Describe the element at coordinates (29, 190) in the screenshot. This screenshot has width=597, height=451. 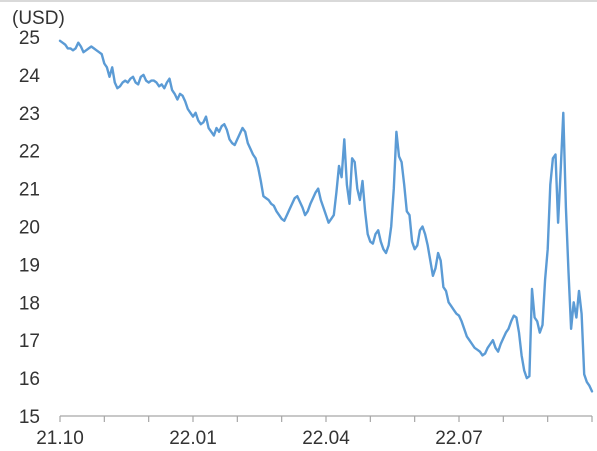
I see `y-tick-label: 21` at that location.